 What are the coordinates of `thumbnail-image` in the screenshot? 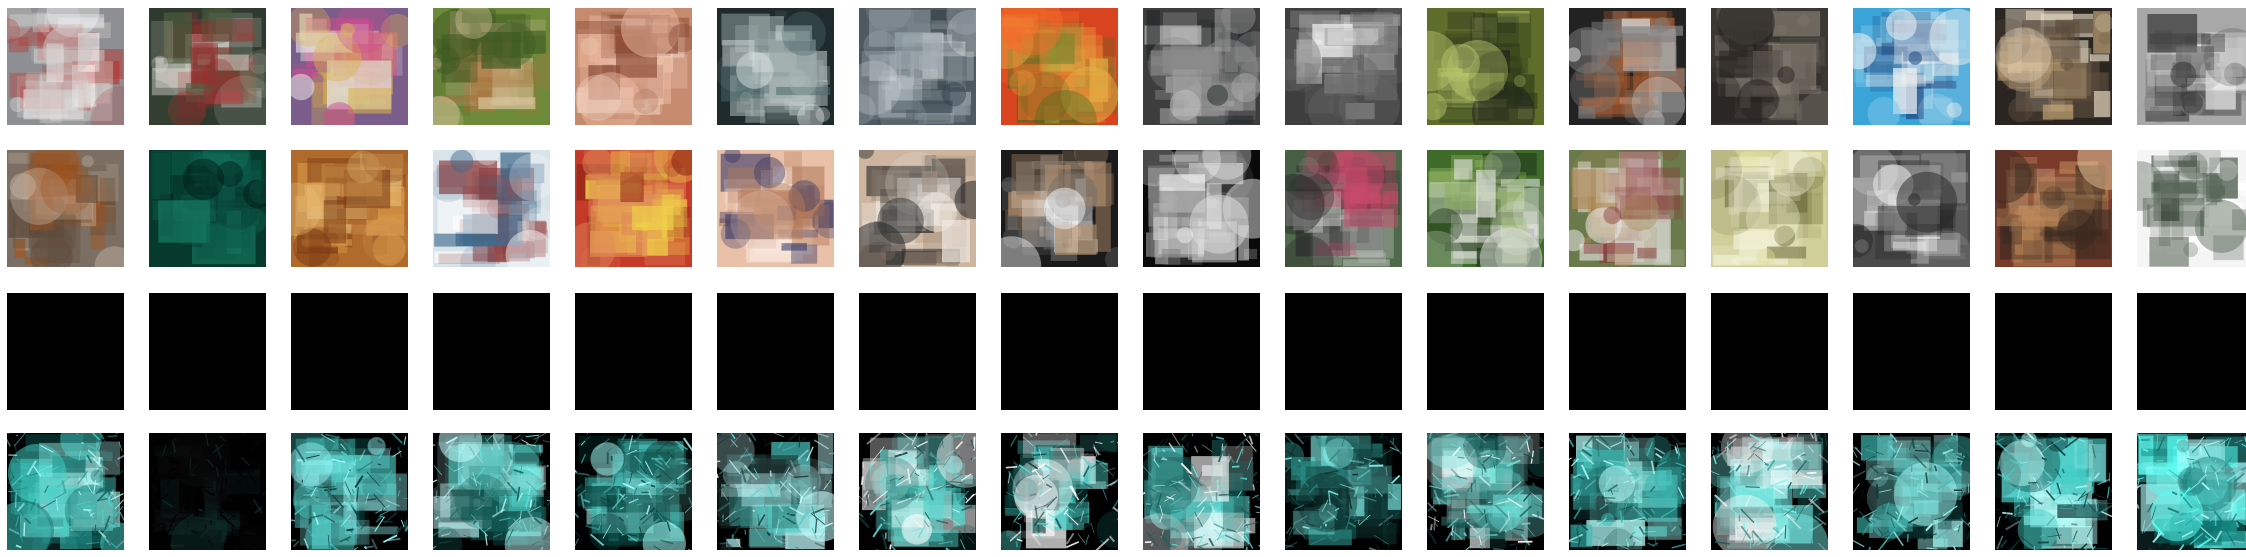 It's located at (1911, 208).